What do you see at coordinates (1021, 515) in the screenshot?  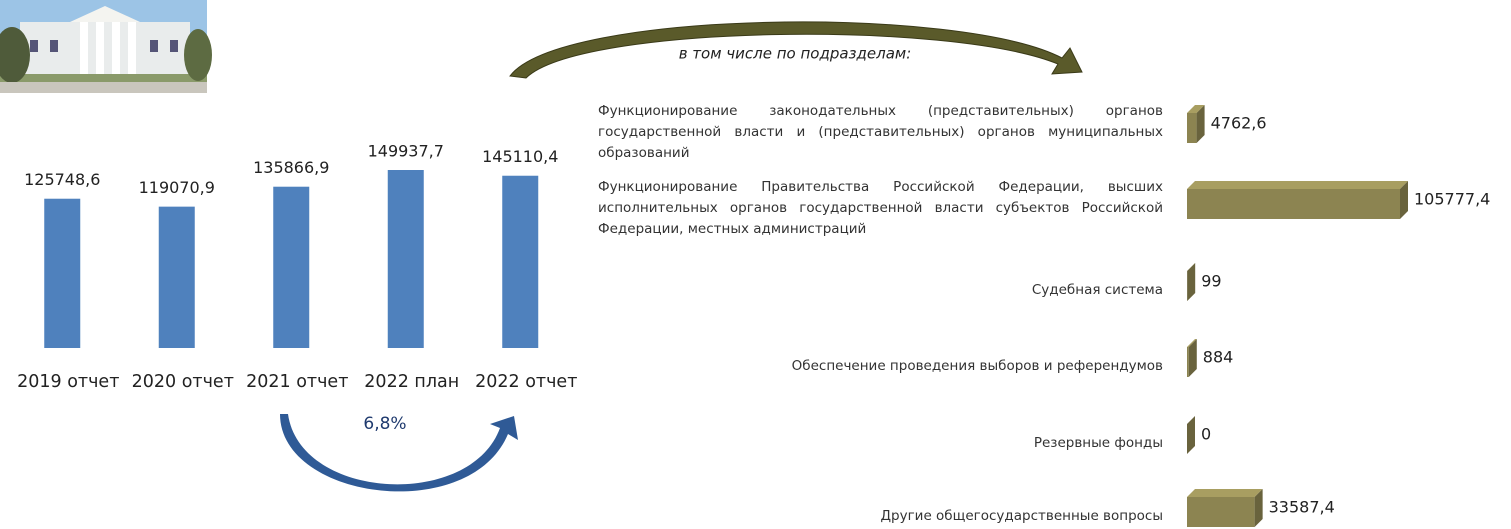 I see `category-label: Другие общегосударственные вопросы` at bounding box center [1021, 515].